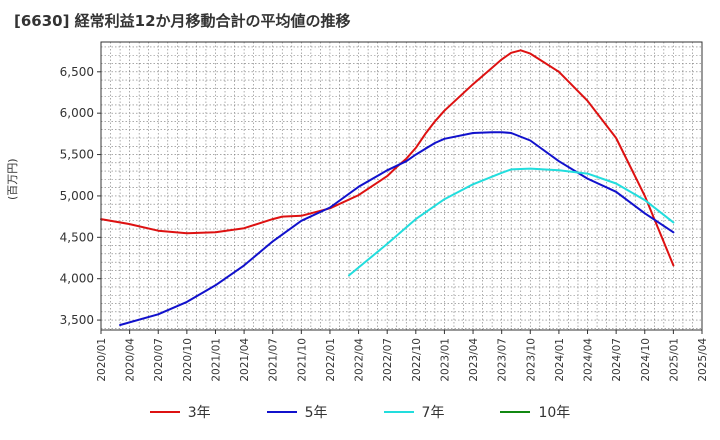  I want to click on y-ticks: 3,500 4,000 4,500 5,000 5,500 6,000 6,500, so click(80, 196).